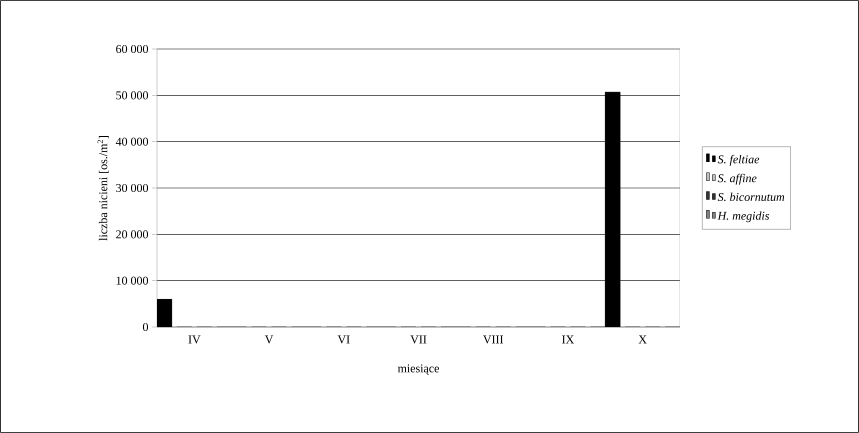 This screenshot has width=859, height=433. Describe the element at coordinates (103, 188) in the screenshot. I see `y-axis-title: liczba nicieni [os./m$^{2}$]` at that location.